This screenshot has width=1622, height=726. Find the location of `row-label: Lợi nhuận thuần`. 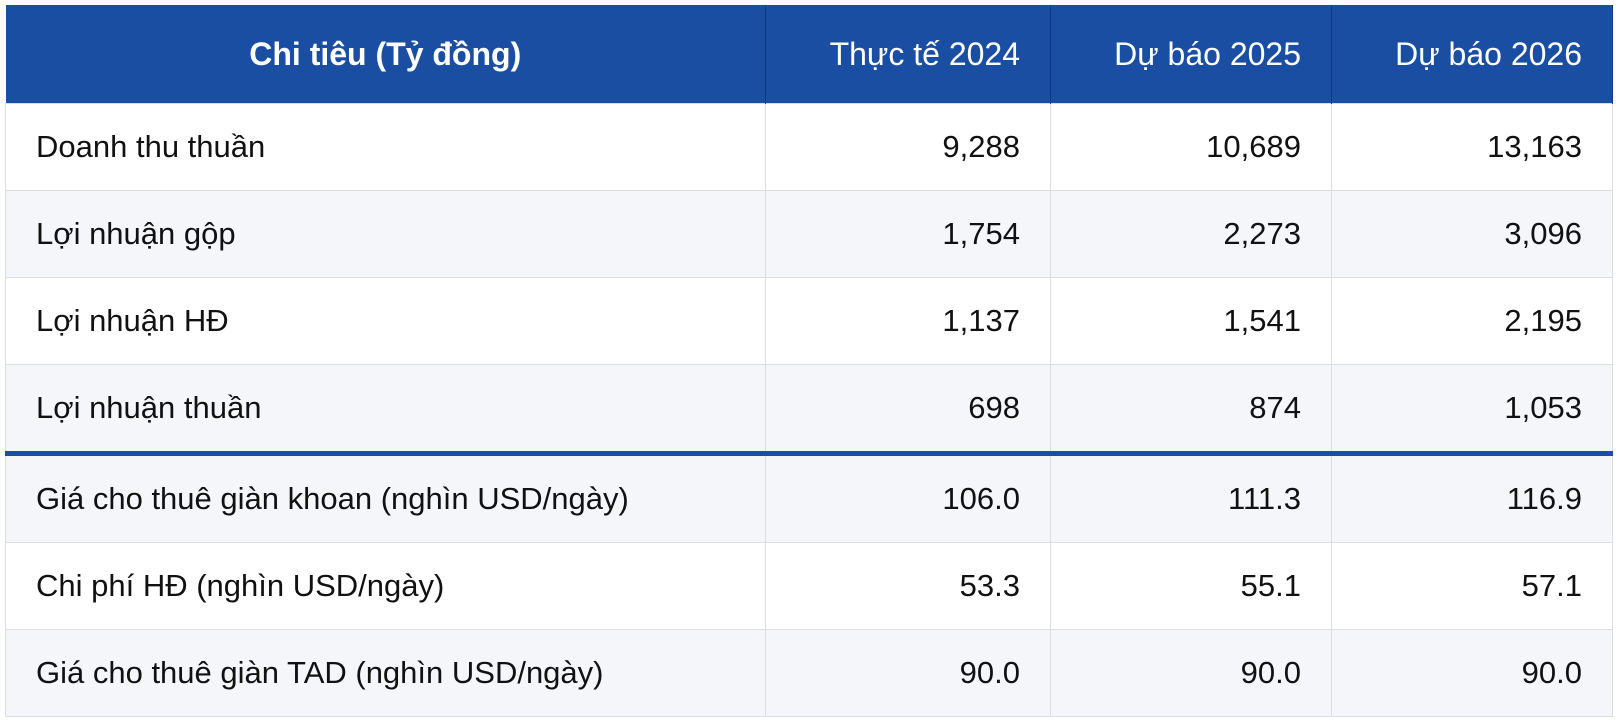

row-label: Lợi nhuận thuần is located at coordinates (385, 409).